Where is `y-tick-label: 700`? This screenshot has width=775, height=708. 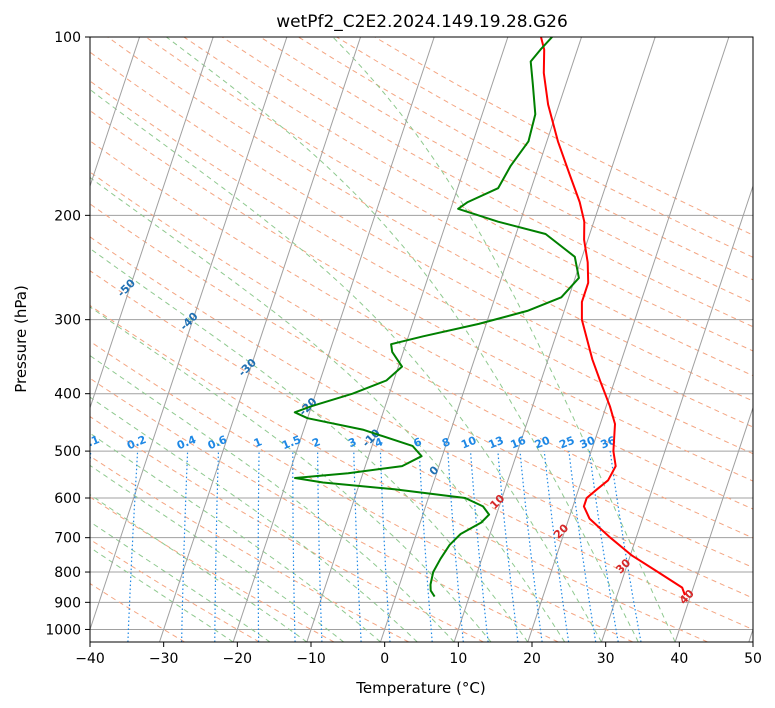
y-tick-label: 700 is located at coordinates (67, 539).